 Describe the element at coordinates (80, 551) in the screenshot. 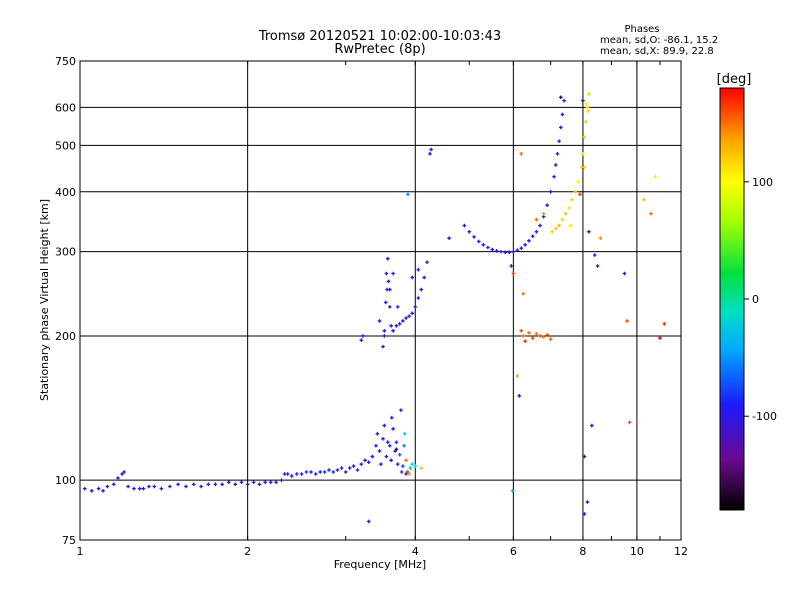

I see `x-tick-label: 1` at that location.